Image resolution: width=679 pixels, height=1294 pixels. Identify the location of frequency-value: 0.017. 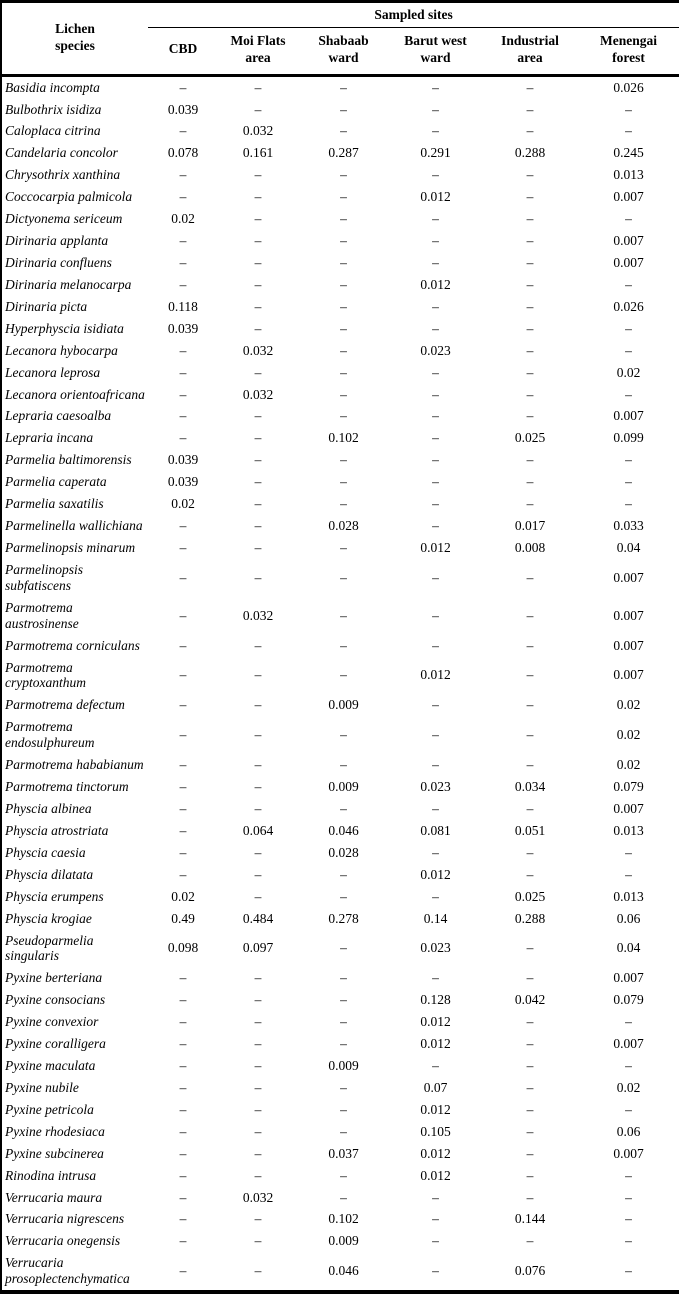
(530, 526).